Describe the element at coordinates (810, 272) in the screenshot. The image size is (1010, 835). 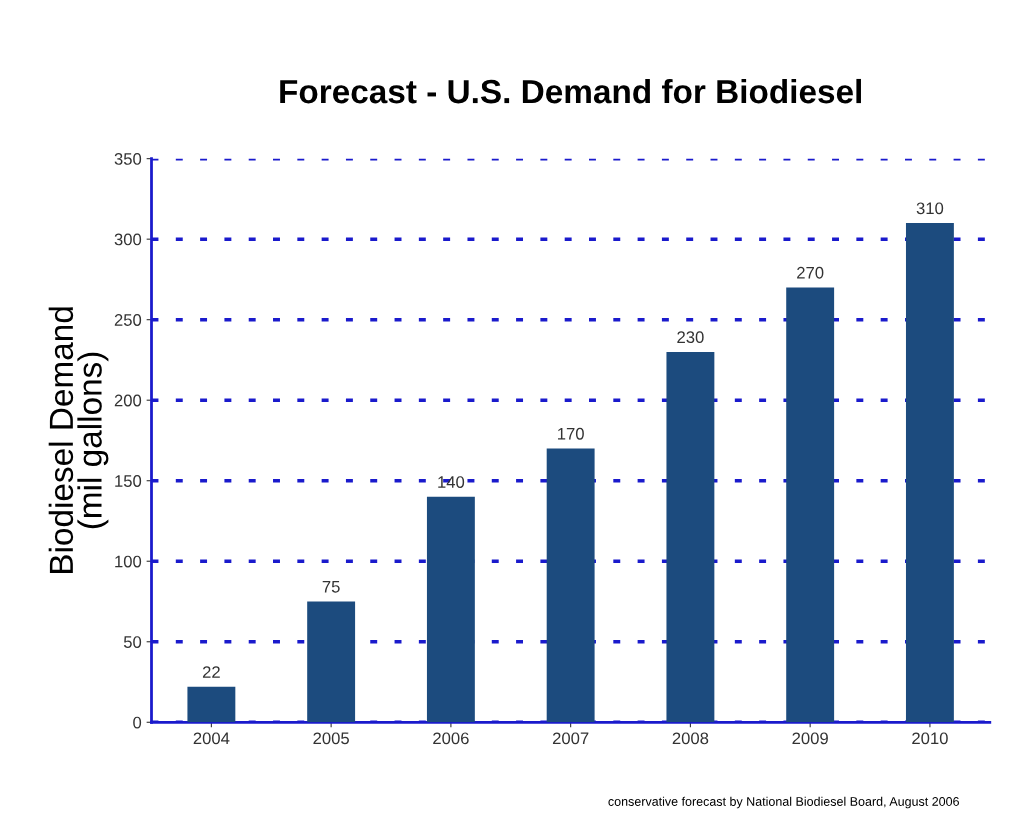
I see `data-label: 270` at that location.